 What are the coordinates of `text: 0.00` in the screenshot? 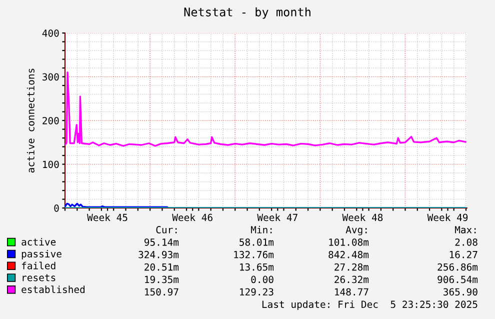 It's located at (262, 280).